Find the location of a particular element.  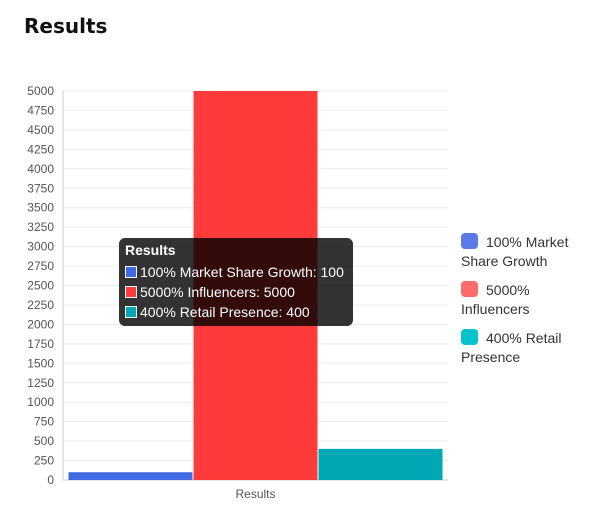

x-axis-ticks: Results is located at coordinates (255, 494).